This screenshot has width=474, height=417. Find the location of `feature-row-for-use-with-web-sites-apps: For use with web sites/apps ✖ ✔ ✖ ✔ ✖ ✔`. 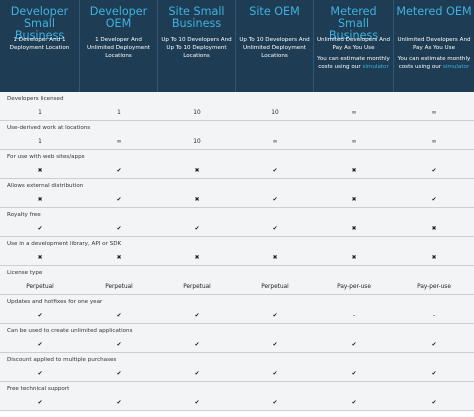

feature-row-for-use-with-web-sites-apps: For use with web sites/apps ✖ ✔ ✖ ✔ ✖ ✔ is located at coordinates (237, 164).